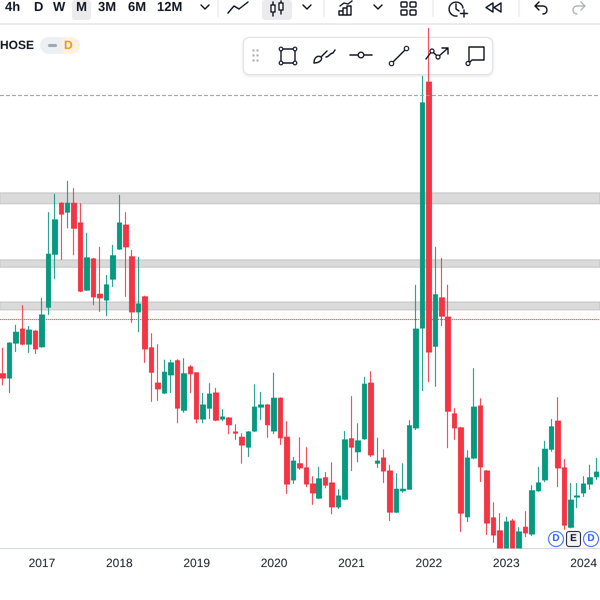 The height and width of the screenshot is (600, 600). Describe the element at coordinates (59, 7) in the screenshot. I see `text: W` at that location.